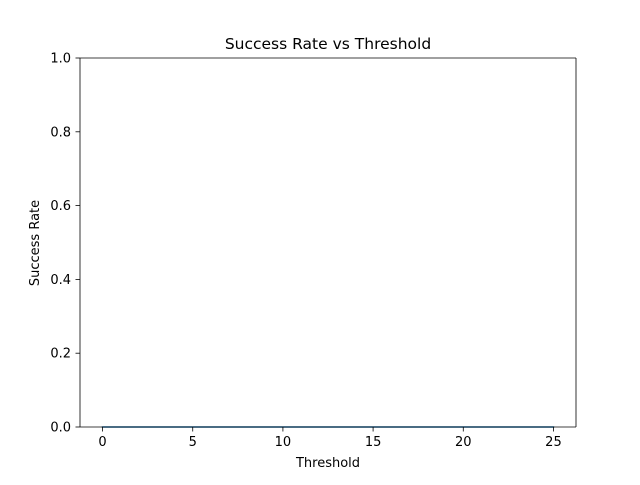 The width and height of the screenshot is (640, 485). Describe the element at coordinates (60, 59) in the screenshot. I see `y-tick-label: 1.0` at that location.